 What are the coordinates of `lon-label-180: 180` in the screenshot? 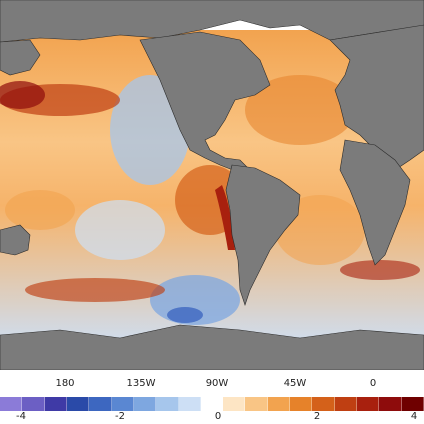 It's located at (65, 383).